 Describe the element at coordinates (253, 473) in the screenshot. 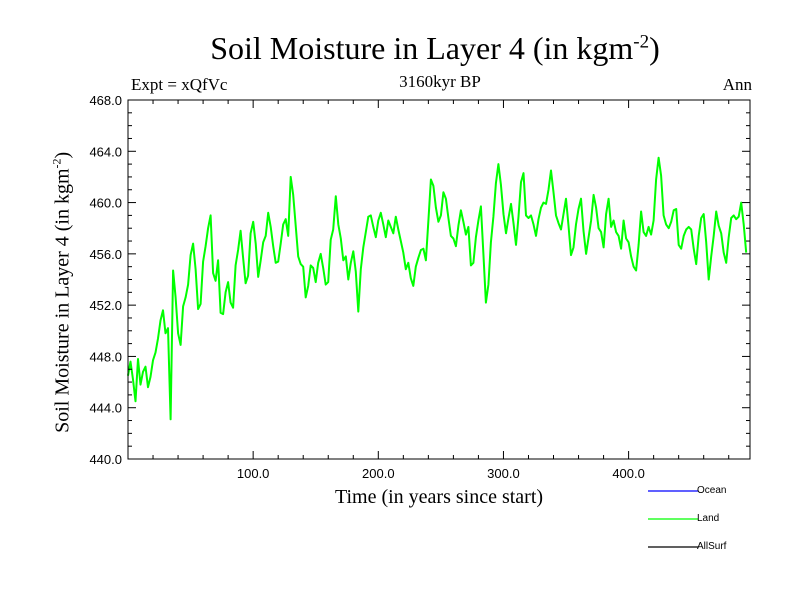

I see `x-tick-label: 100.0` at that location.